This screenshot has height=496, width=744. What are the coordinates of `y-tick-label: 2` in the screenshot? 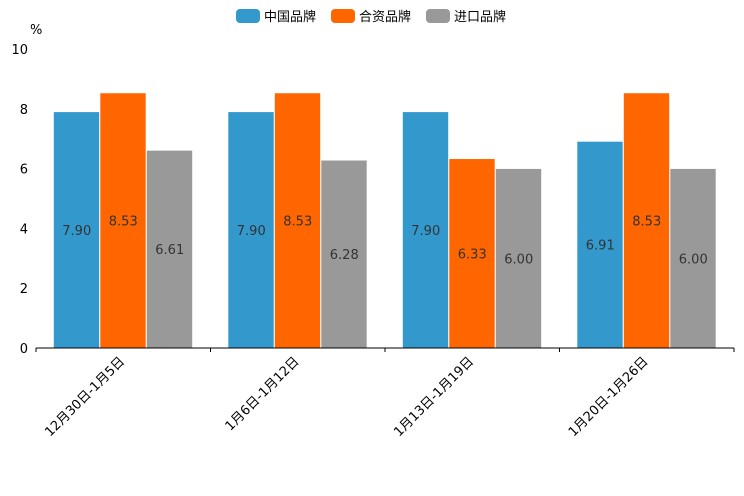 It's located at (24, 289).